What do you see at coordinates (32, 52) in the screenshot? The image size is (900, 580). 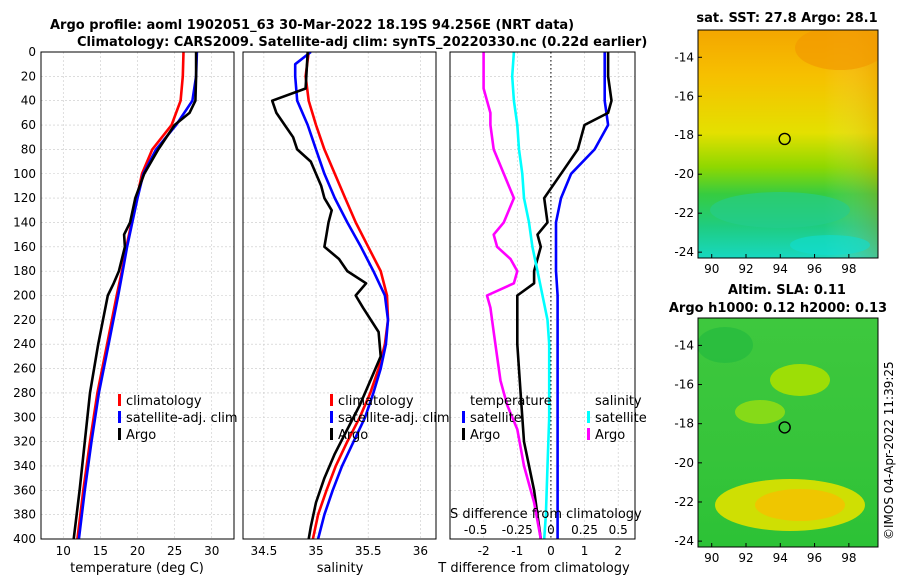 I see `y-tick-label: 0` at bounding box center [32, 52].